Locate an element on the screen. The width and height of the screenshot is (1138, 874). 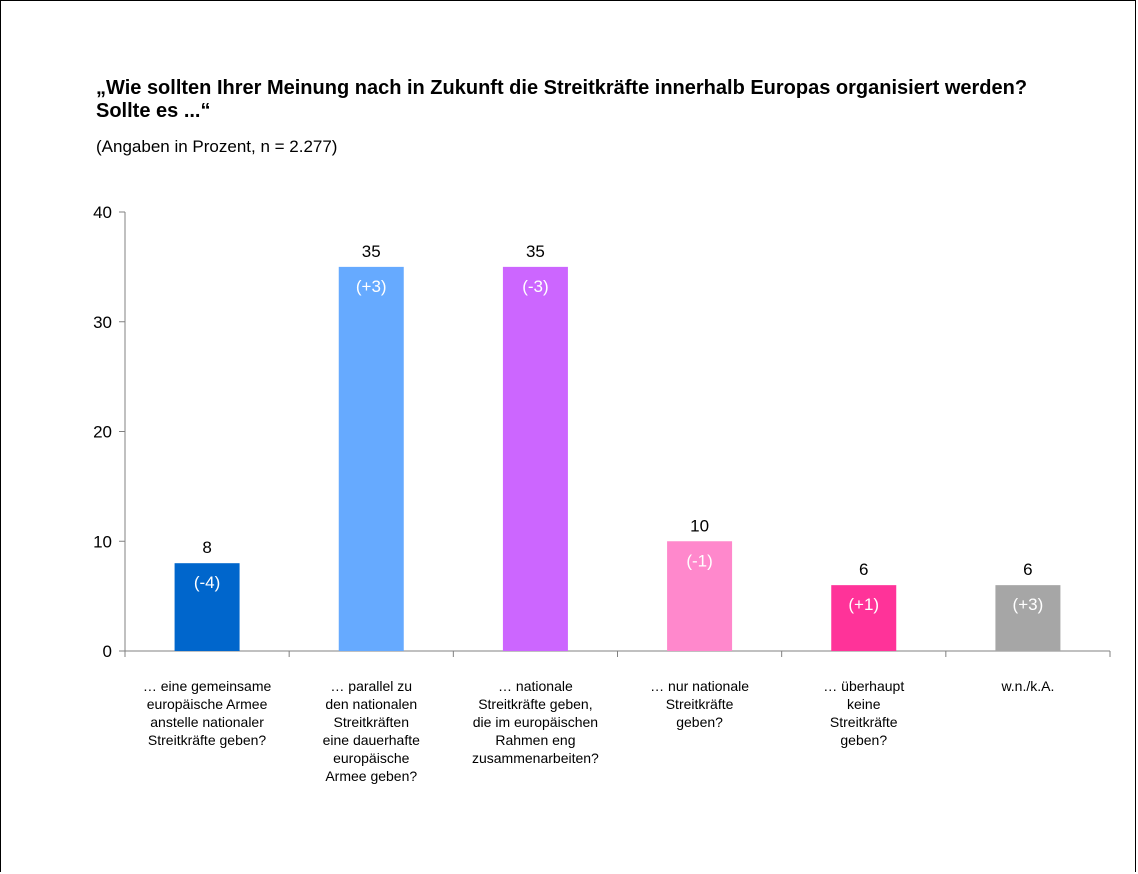
category-label: … nur nationale Streitkräfte geben? is located at coordinates (699, 704).